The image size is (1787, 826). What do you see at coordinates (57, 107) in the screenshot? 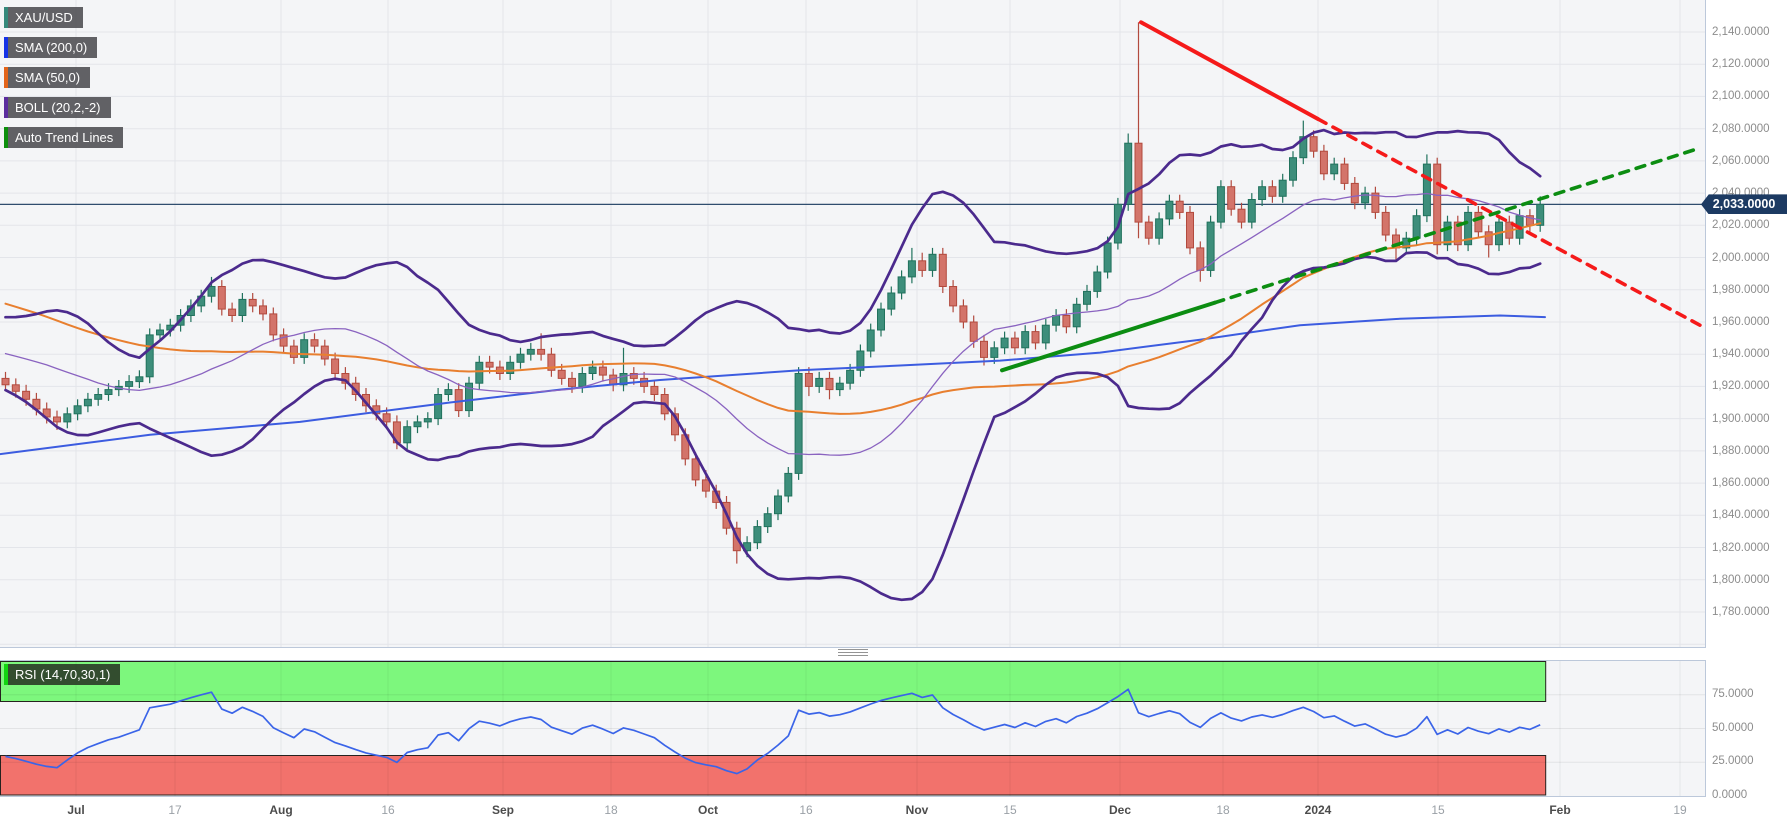
I see `legend-boll: BOLL (20,2,-2)` at bounding box center [57, 107].